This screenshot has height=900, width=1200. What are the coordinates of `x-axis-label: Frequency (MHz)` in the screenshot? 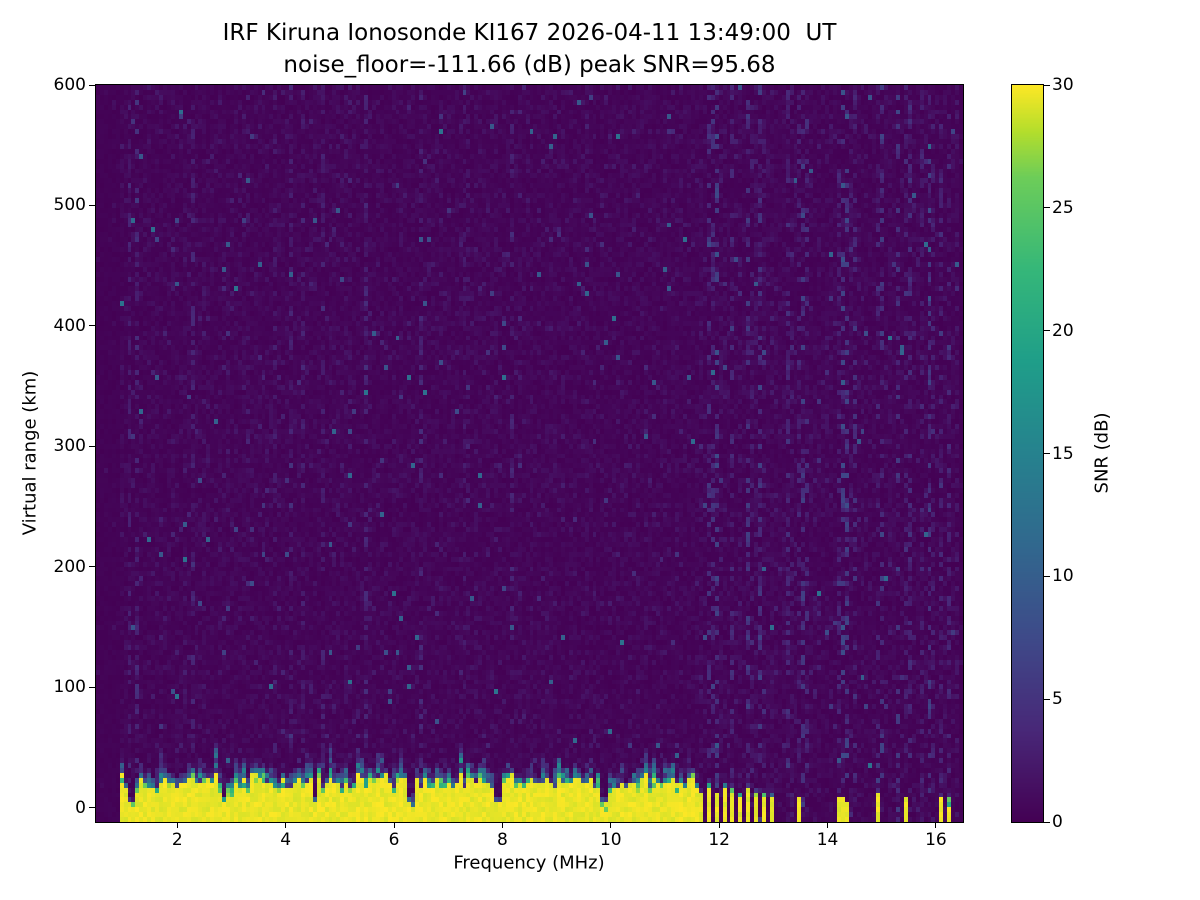 It's located at (529, 863).